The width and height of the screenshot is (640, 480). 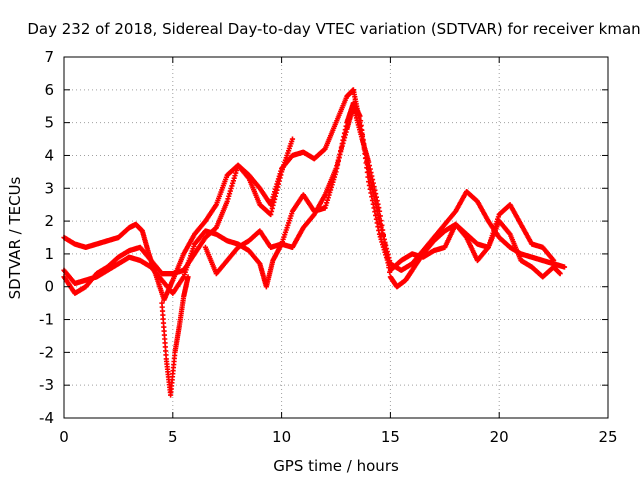 What do you see at coordinates (499, 437) in the screenshot?
I see `x-tick-label: 20` at bounding box center [499, 437].